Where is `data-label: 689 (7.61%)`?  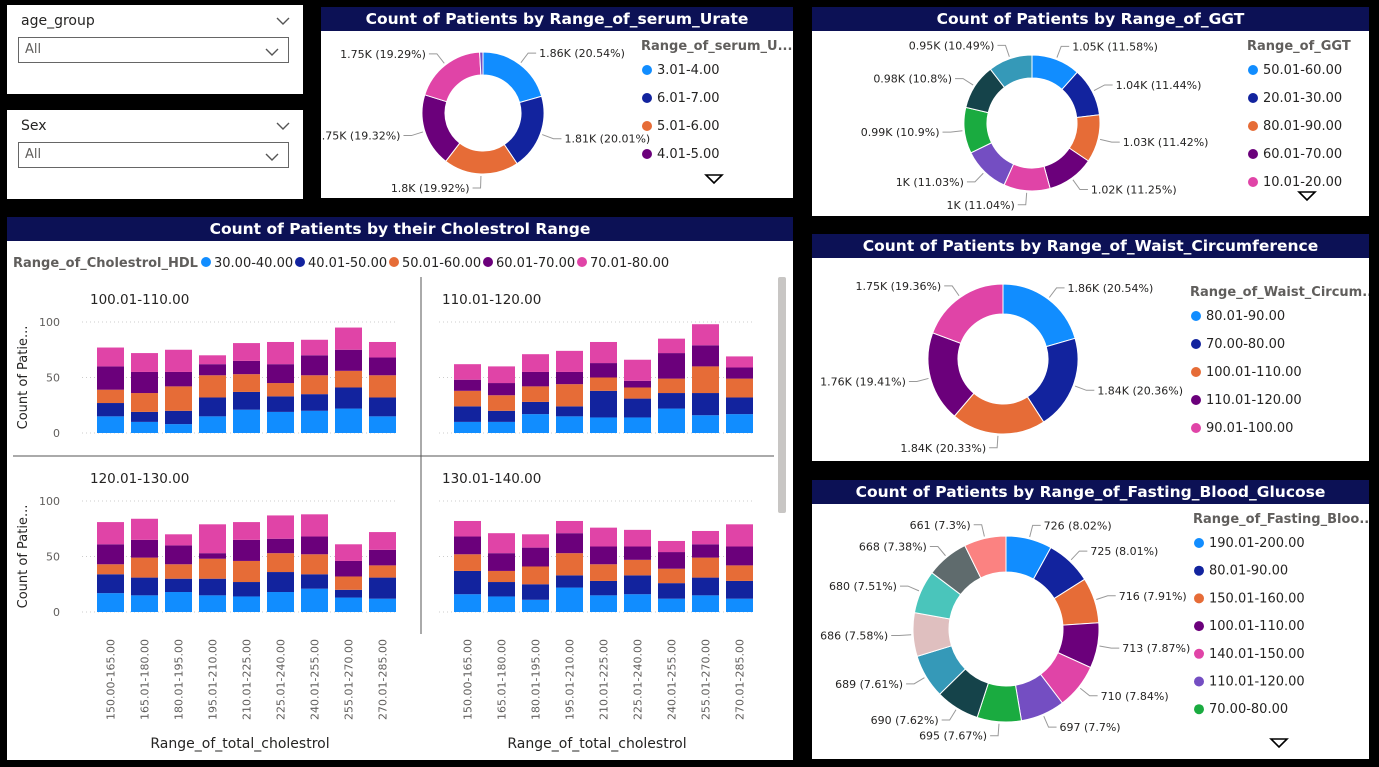 data-label: 689 (7.61%) is located at coordinates (869, 684).